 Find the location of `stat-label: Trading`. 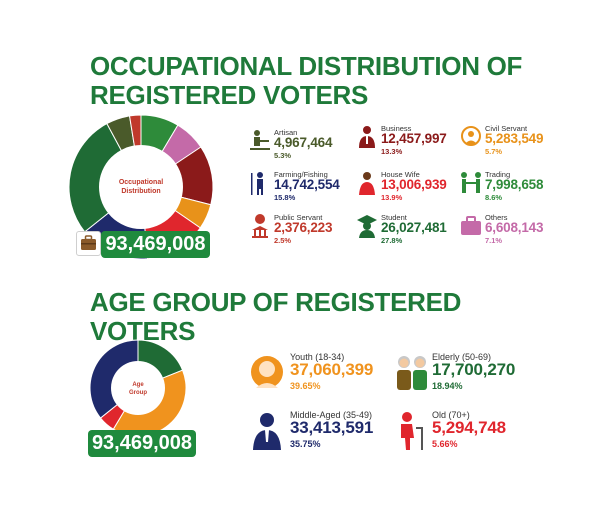

stat-label: Trading is located at coordinates (498, 174).